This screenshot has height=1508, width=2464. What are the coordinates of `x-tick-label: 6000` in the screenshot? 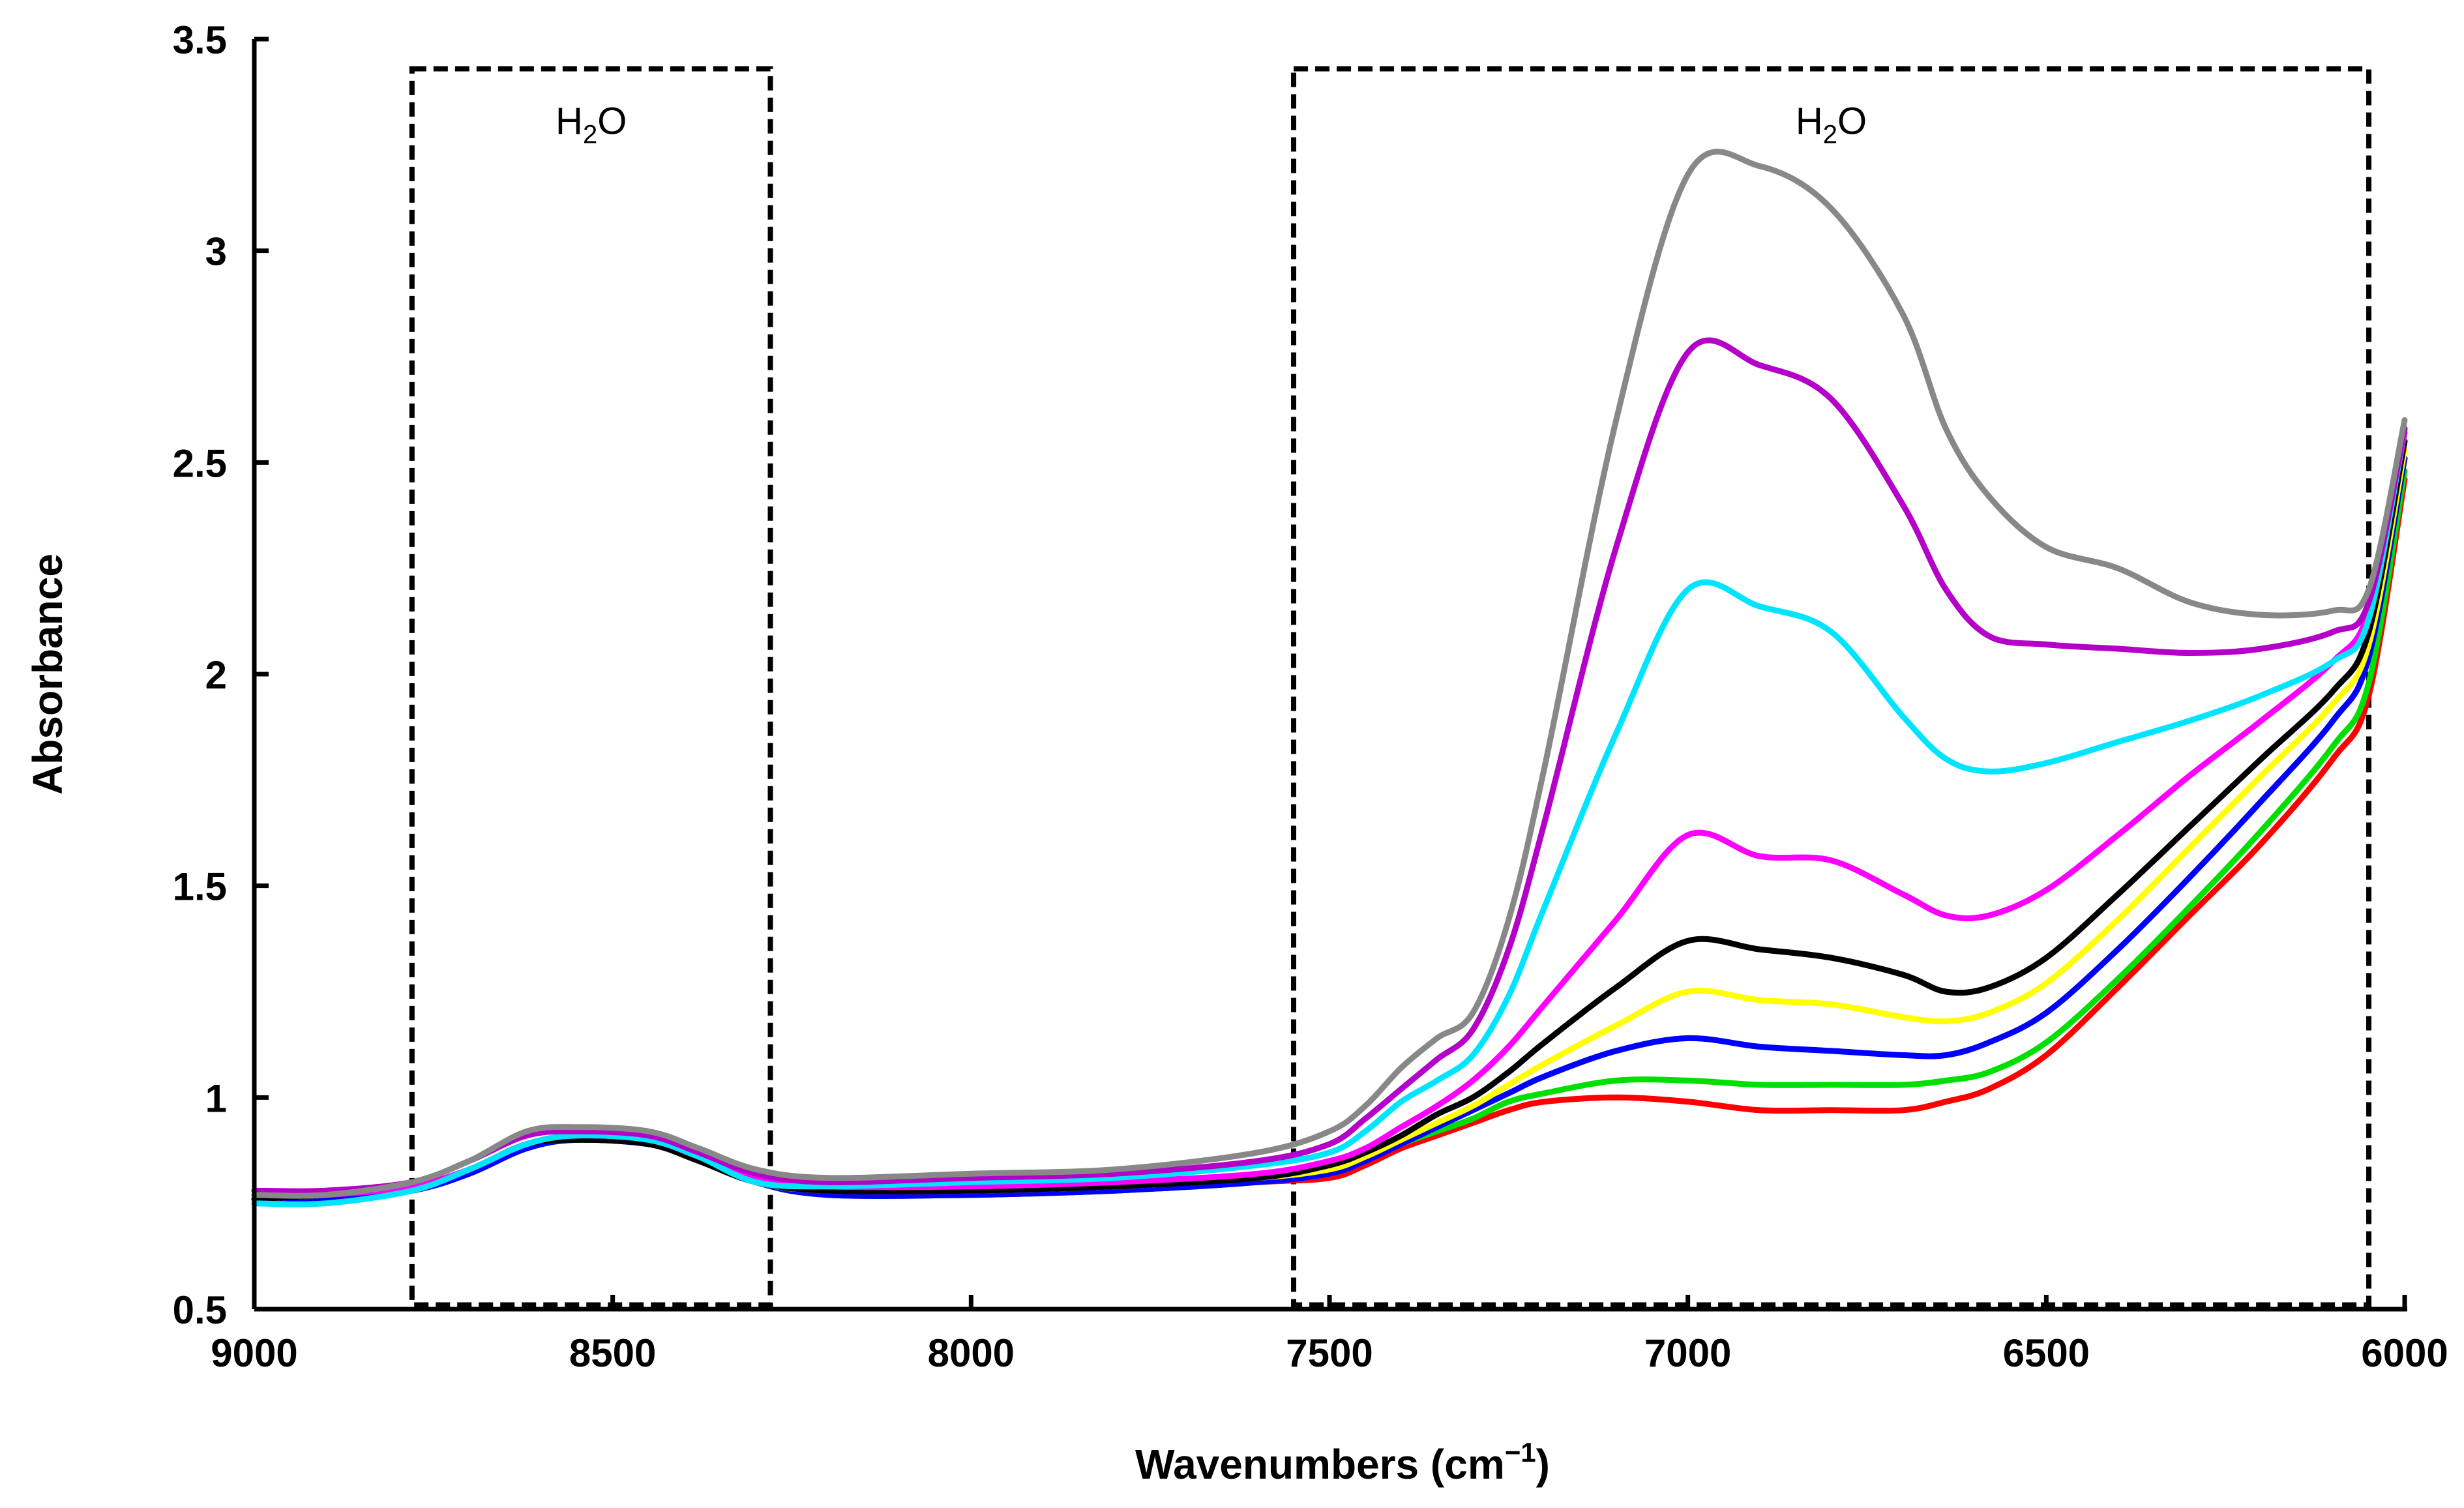 It's located at (2404, 1353).